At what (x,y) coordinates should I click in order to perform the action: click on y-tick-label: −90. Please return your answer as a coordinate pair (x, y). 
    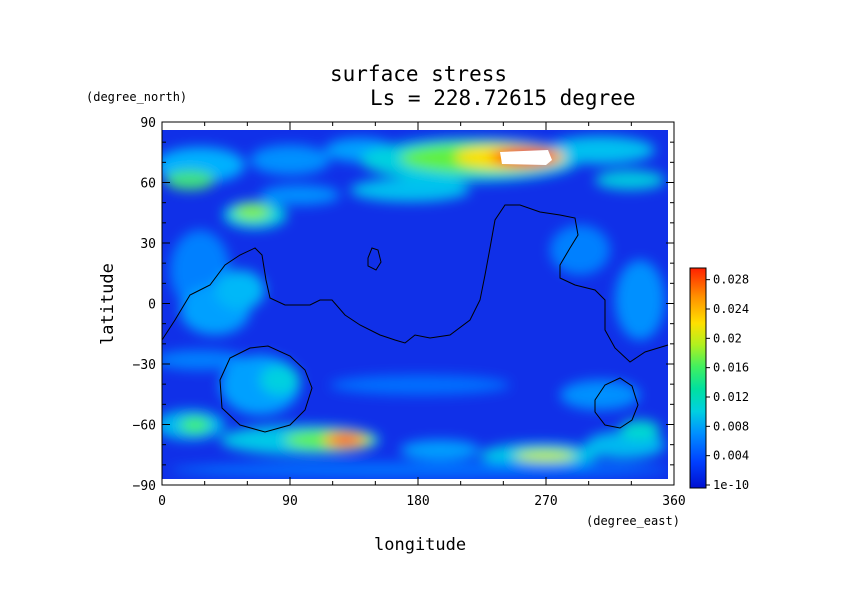
    Looking at the image, I should click on (144, 486).